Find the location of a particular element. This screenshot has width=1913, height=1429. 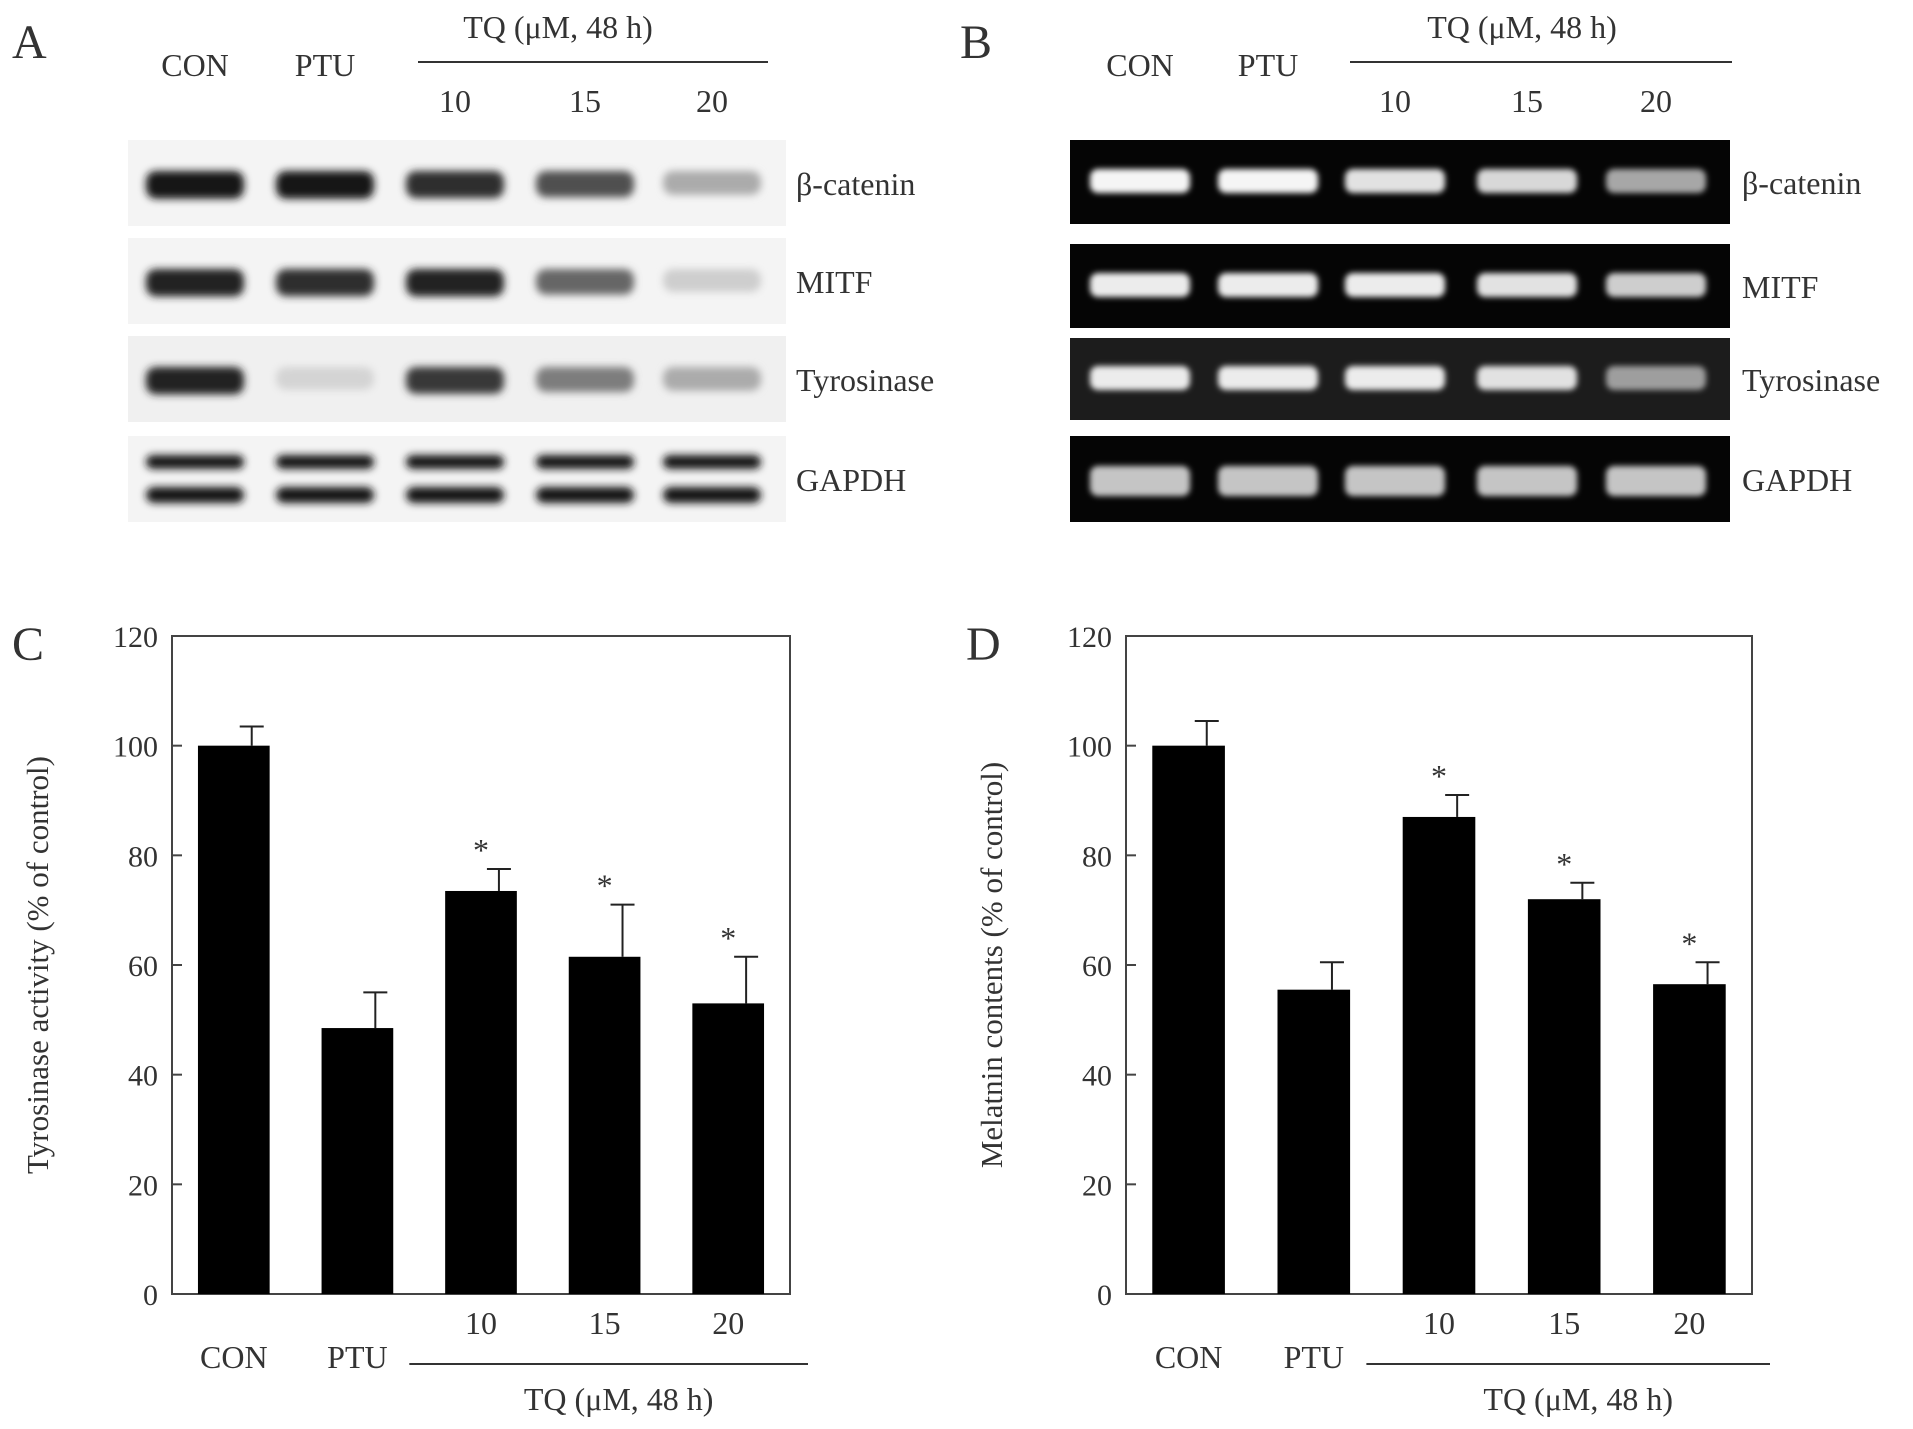

blot-label: Tyrosinase is located at coordinates (865, 380).